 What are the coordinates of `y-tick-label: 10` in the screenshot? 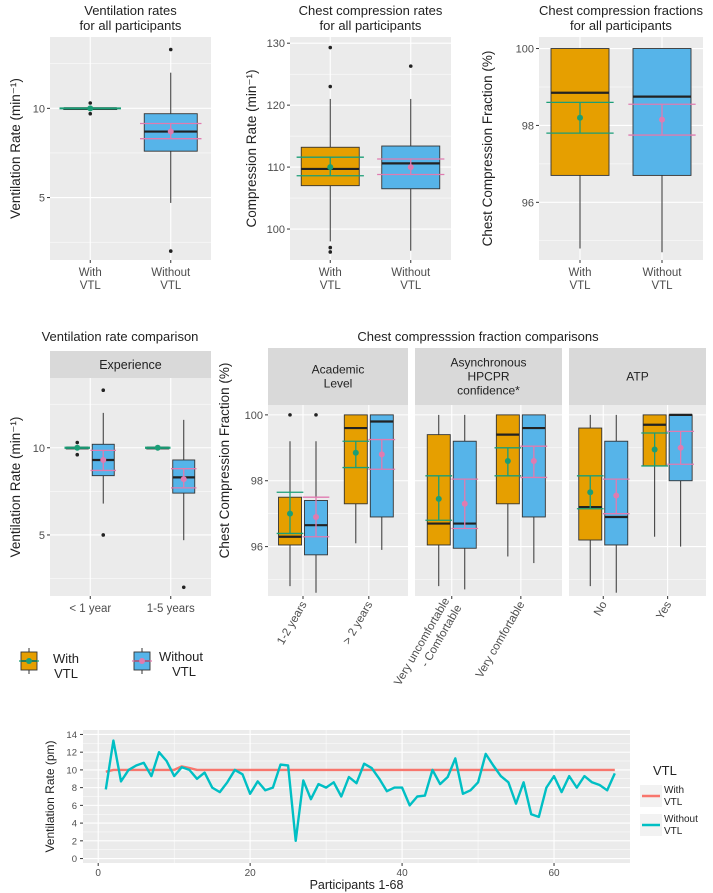 It's located at (39, 109).